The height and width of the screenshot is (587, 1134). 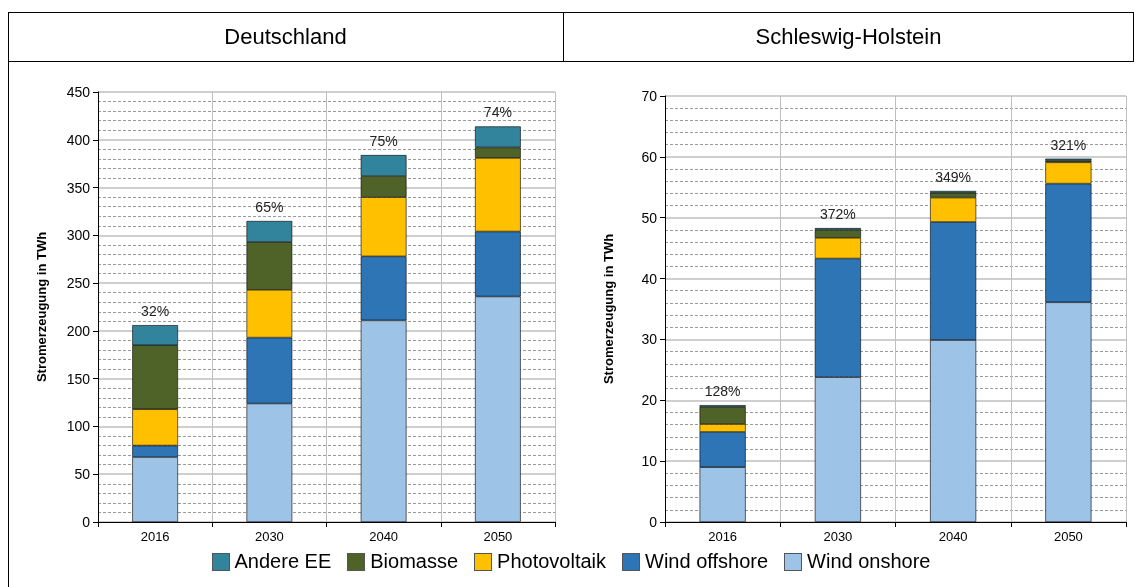 I want to click on legend-label: Biomasse, so click(x=414, y=561).